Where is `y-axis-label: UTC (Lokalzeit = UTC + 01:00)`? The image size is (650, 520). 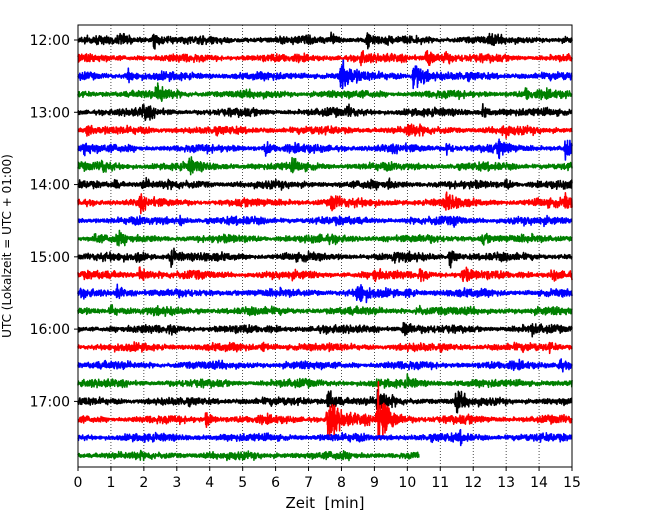
y-axis-label: UTC (Lokalzeit = UTC + 01:00) is located at coordinates (7, 246).